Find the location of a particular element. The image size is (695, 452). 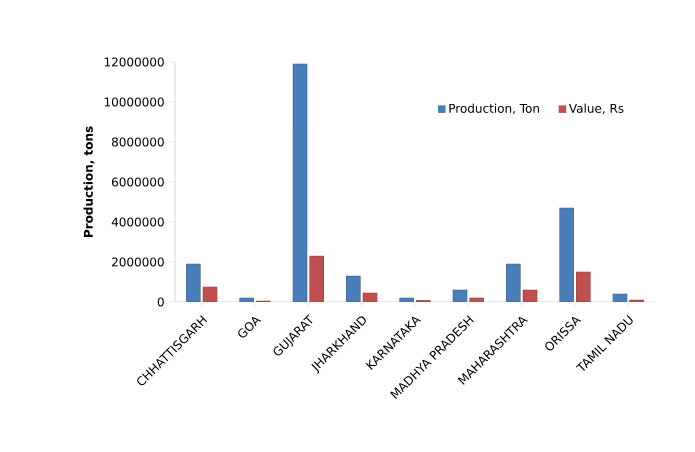

y-tick-label: 6000000 is located at coordinates (138, 182).